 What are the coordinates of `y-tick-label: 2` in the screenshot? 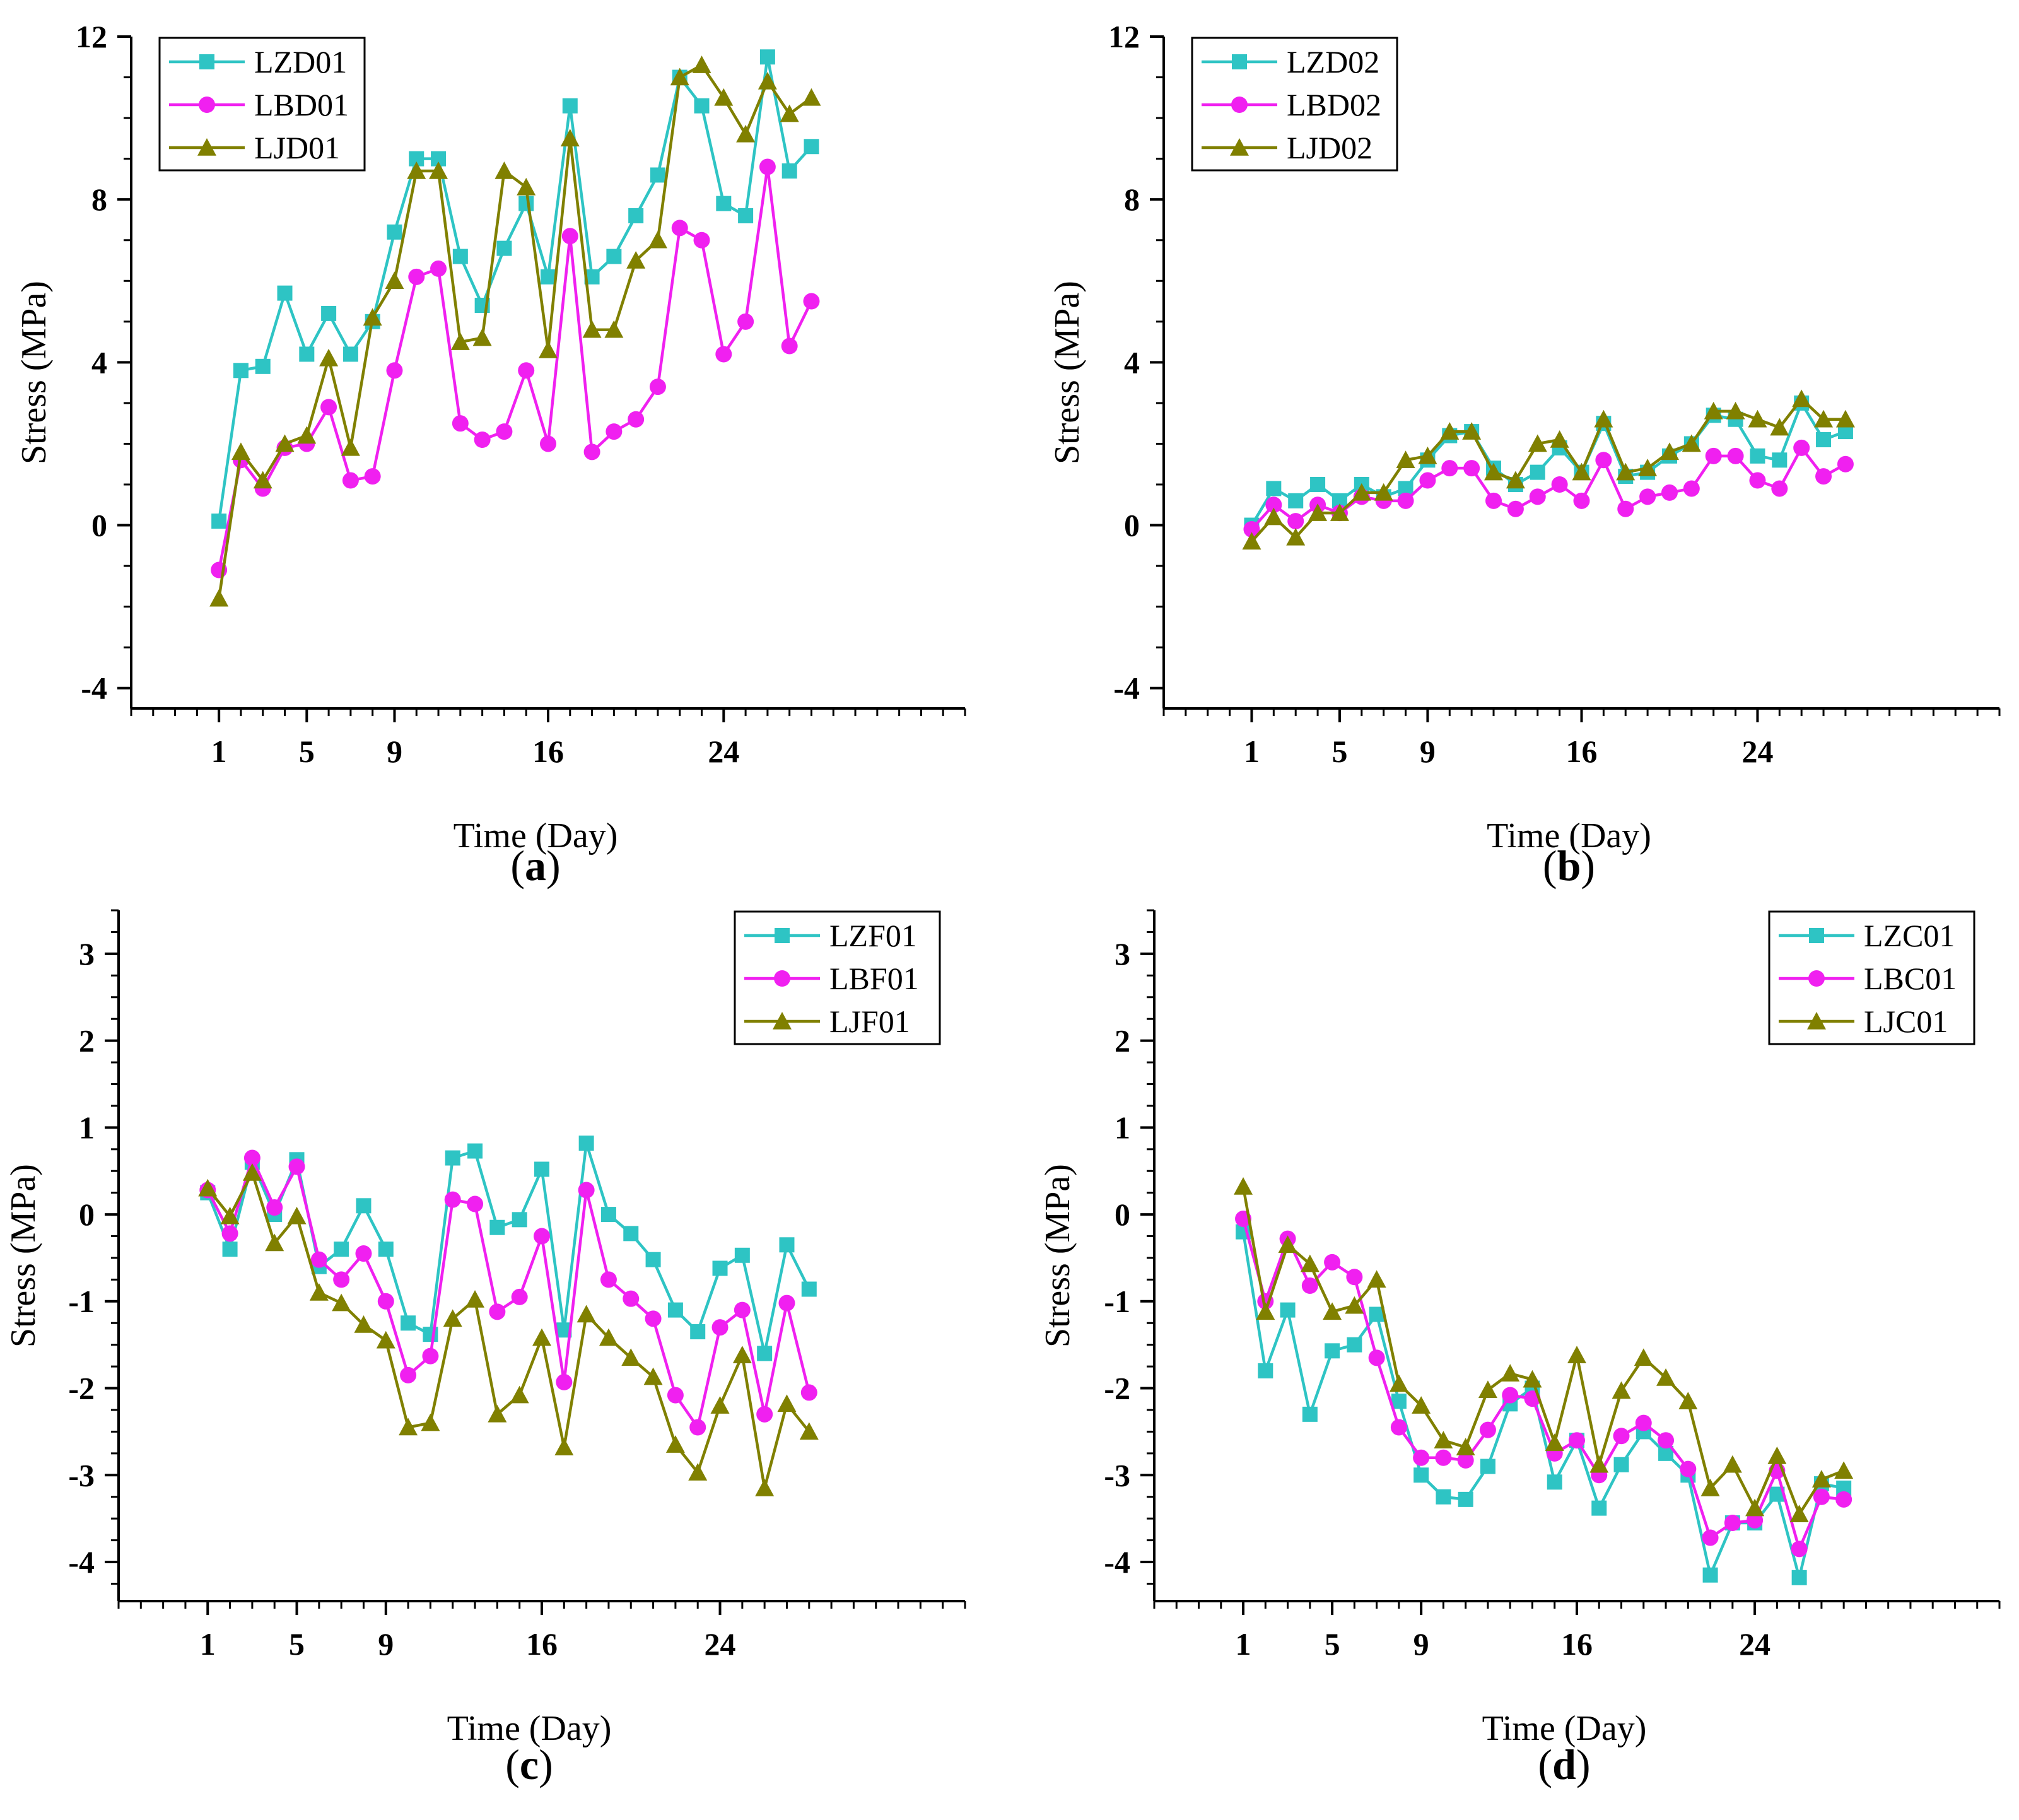 It's located at (87, 1041).